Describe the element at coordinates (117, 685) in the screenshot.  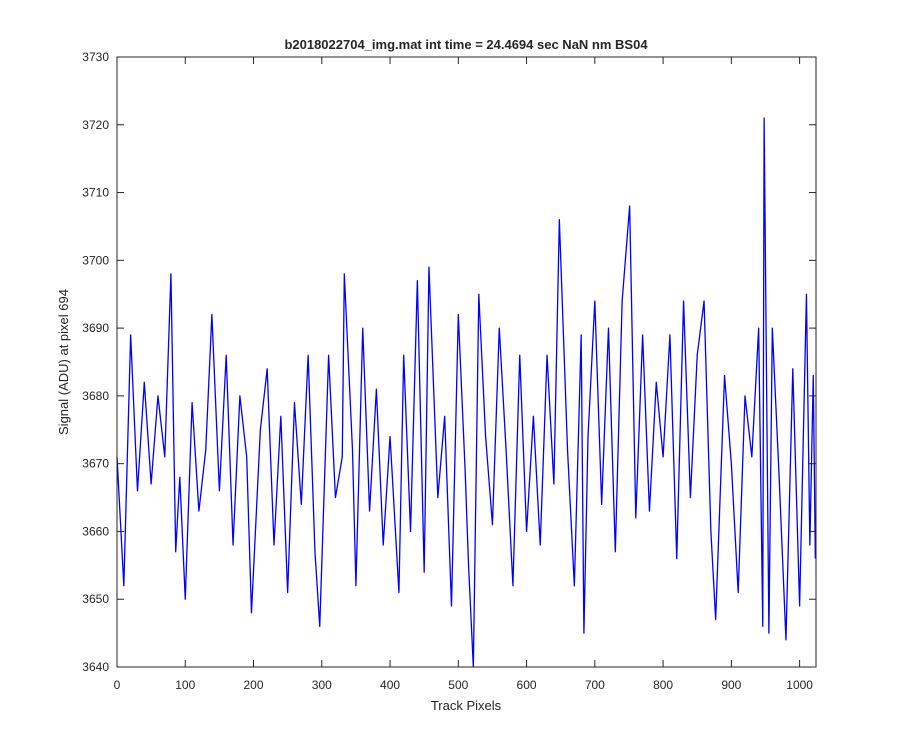
I see `x-tick-label: 0` at that location.